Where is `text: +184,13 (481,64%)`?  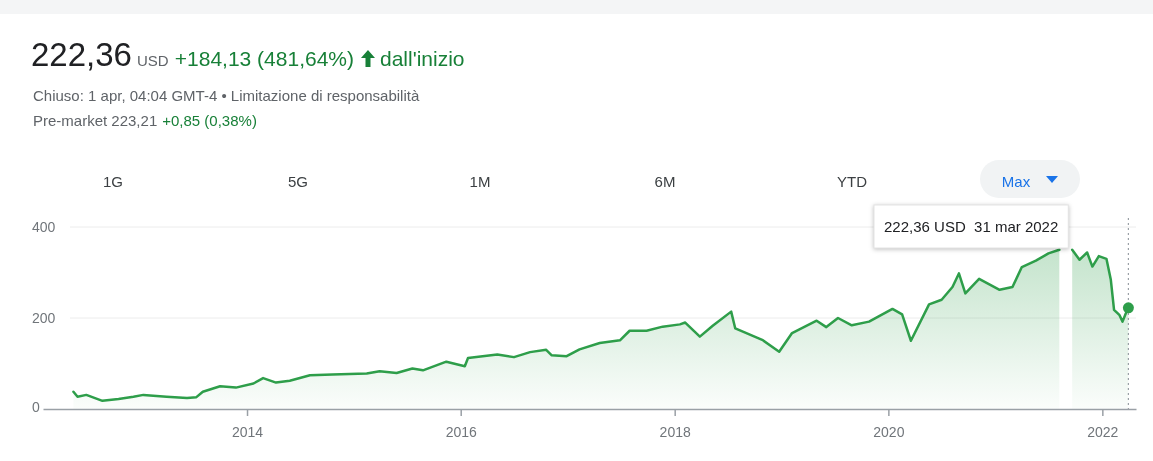 text: +184,13 (481,64%) is located at coordinates (264, 58).